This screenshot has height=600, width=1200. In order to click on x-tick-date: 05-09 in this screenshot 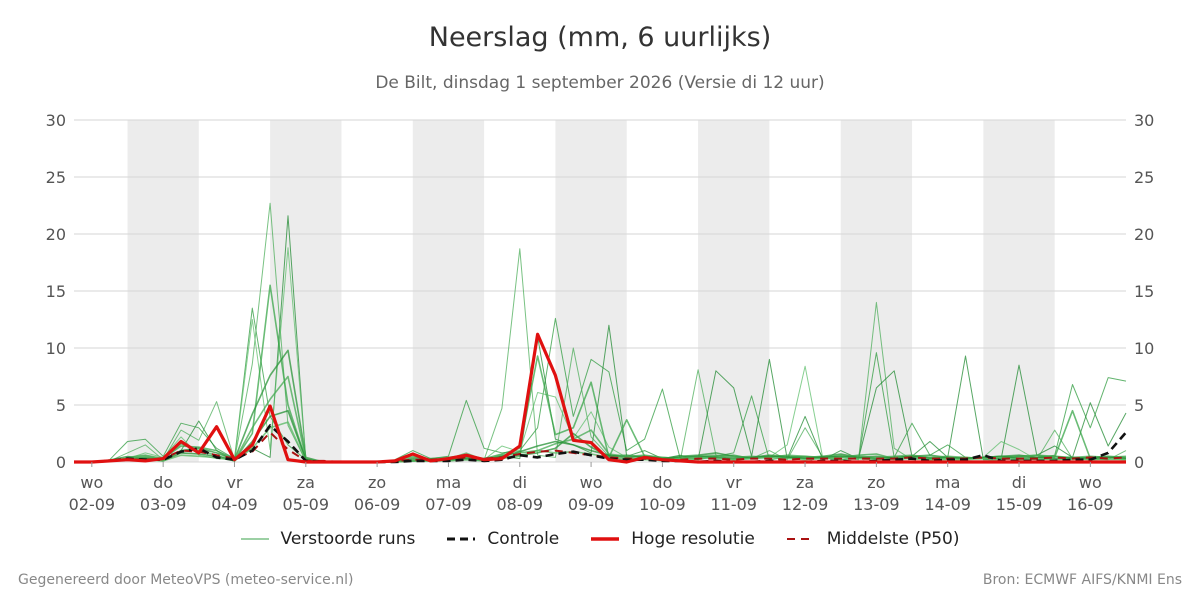, I will do `click(306, 504)`.